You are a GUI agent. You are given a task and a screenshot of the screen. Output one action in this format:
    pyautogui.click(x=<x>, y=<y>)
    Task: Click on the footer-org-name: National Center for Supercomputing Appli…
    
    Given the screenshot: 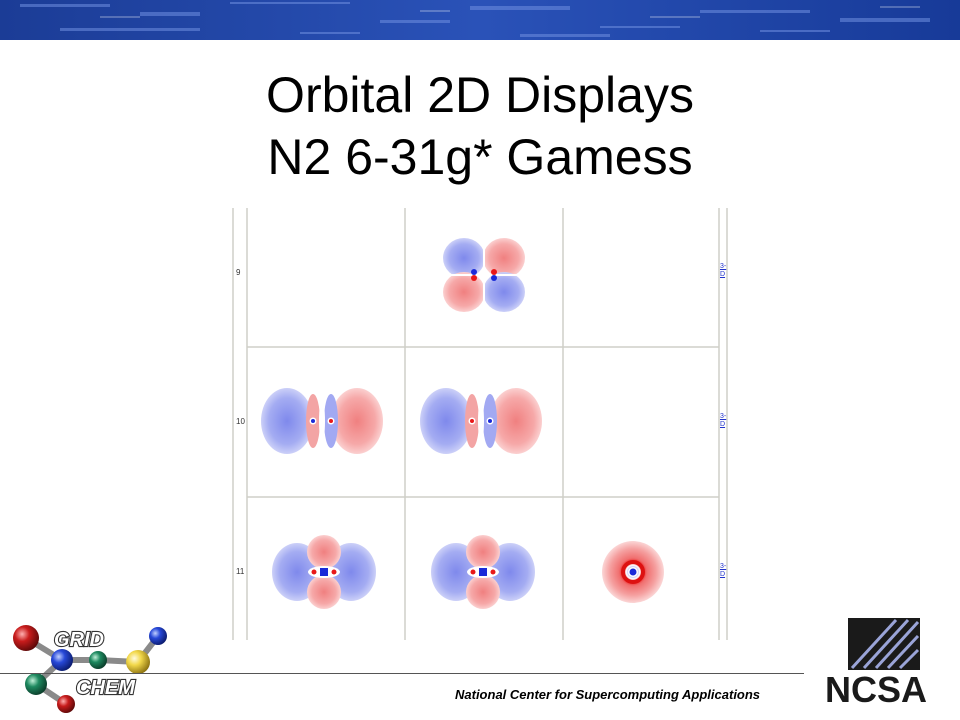 What is the action you would take?
    pyautogui.click(x=608, y=694)
    